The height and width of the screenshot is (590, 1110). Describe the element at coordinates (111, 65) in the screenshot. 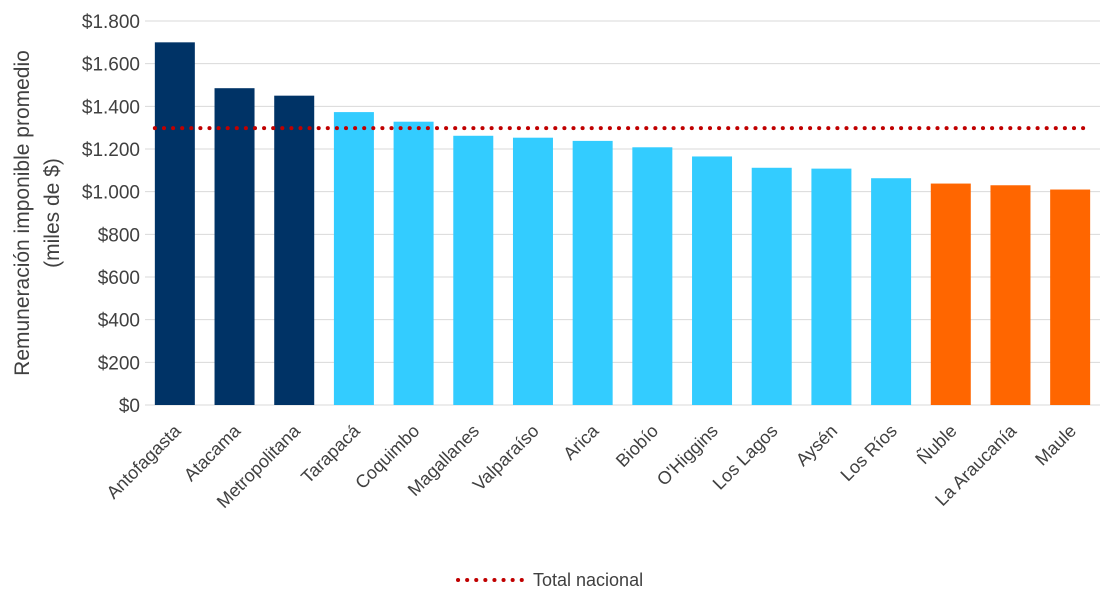

I see `y-tick-label: $1.600` at that location.